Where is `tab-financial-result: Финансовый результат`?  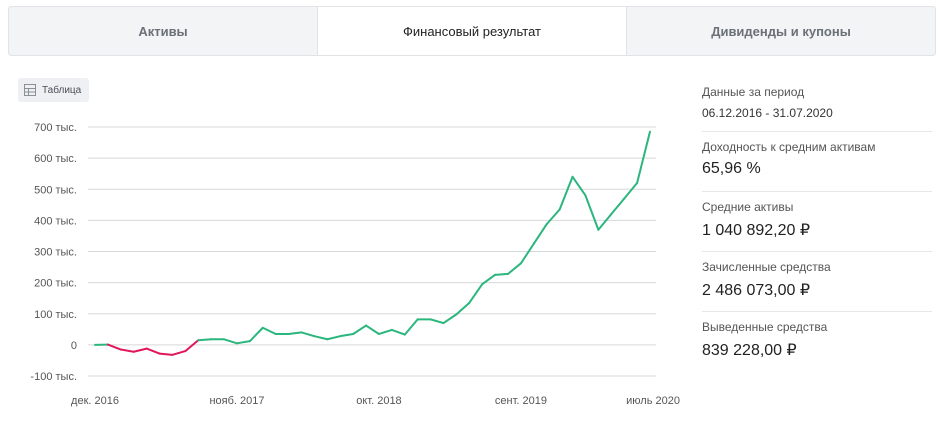 tab-financial-result: Финансовый результат is located at coordinates (472, 31).